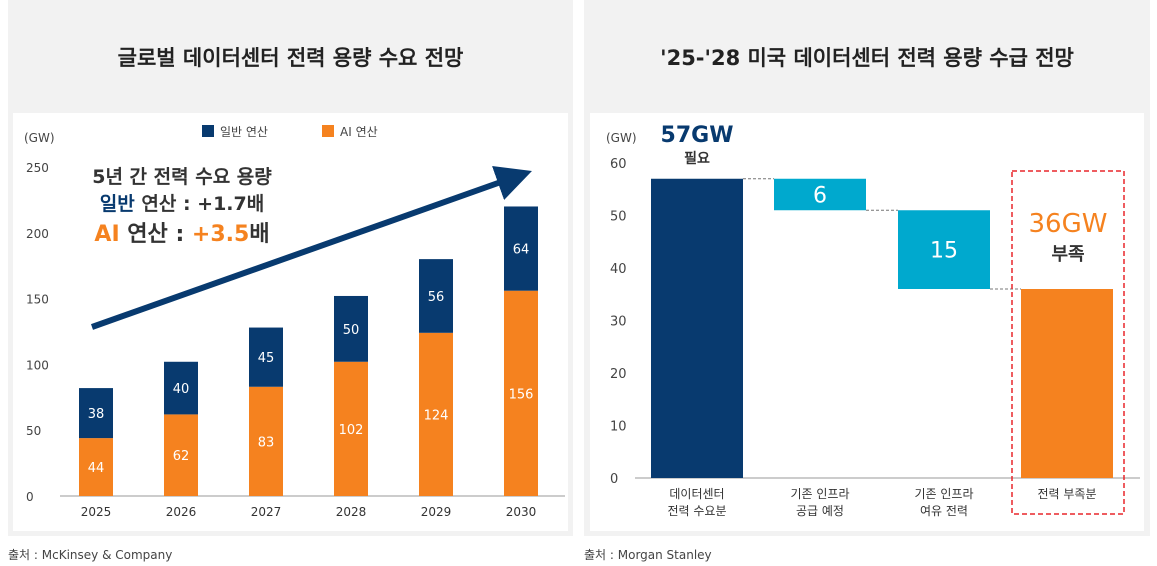  I want to click on left-y-tick: 50, so click(33, 431).